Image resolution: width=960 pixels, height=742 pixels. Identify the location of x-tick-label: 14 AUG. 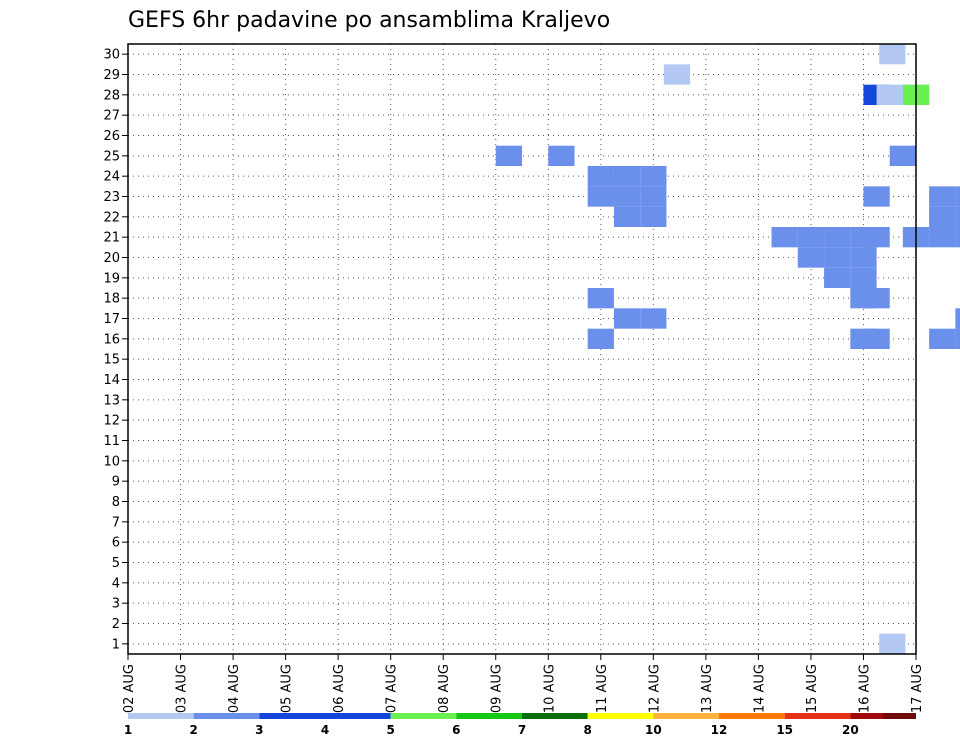
(759, 688).